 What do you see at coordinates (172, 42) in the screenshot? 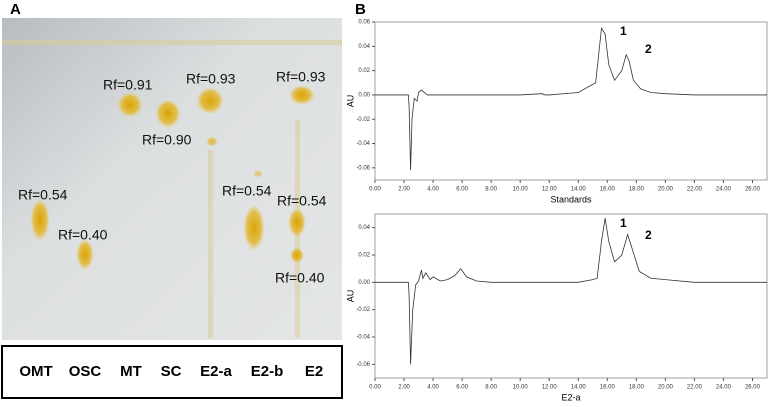
I see `solvent-front` at bounding box center [172, 42].